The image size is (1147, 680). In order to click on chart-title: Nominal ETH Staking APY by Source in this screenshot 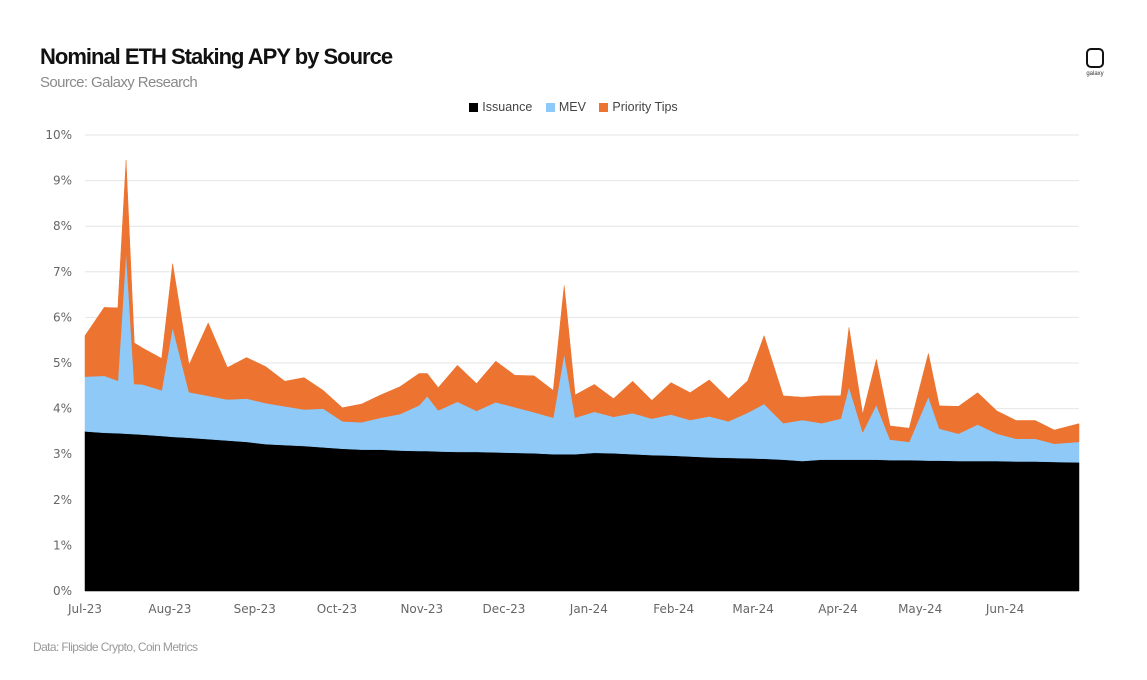, I will do `click(216, 56)`.